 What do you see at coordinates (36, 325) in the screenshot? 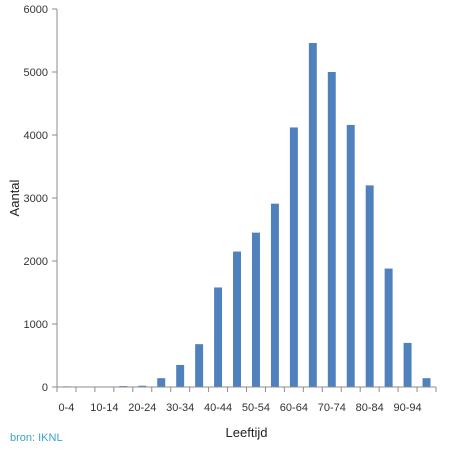
I see `y-tick-label: 1000` at bounding box center [36, 325].